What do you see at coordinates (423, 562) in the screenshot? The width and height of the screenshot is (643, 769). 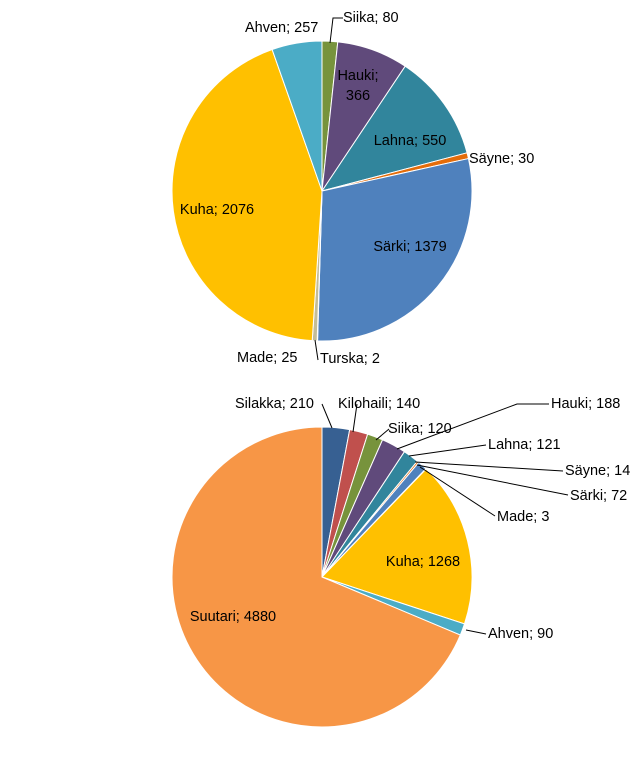 I see `data-label-kuha: Kuha; 1268` at bounding box center [423, 562].